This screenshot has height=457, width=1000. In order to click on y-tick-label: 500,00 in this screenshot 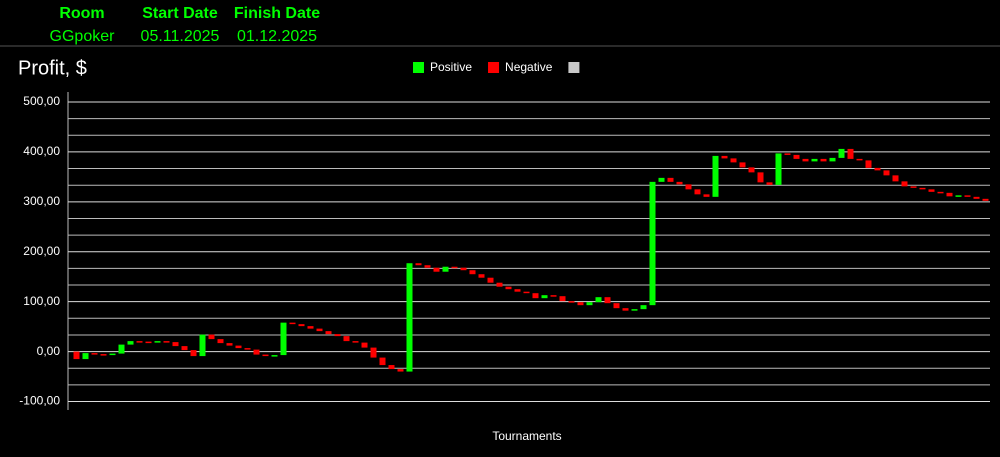, I will do `click(41, 101)`.